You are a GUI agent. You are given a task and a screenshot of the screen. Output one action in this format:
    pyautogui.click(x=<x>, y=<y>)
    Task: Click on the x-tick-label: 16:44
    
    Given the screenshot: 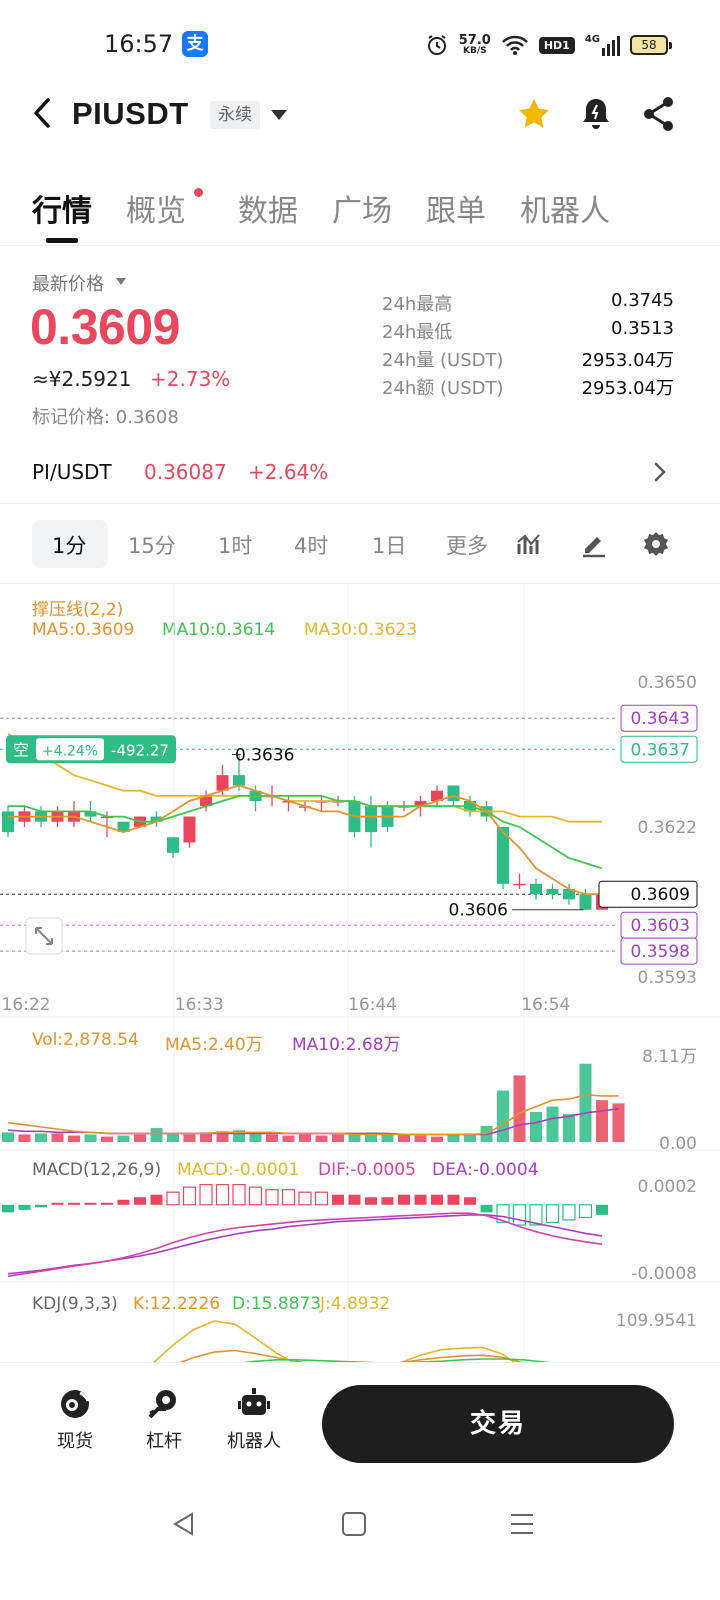 What is the action you would take?
    pyautogui.click(x=372, y=1005)
    